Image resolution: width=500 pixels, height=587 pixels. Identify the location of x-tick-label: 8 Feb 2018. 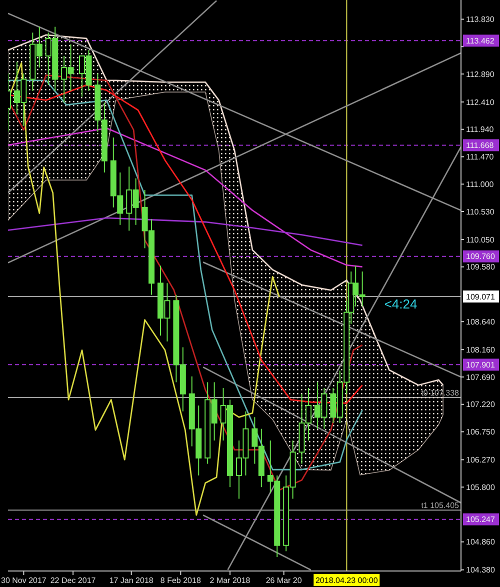
(181, 580).